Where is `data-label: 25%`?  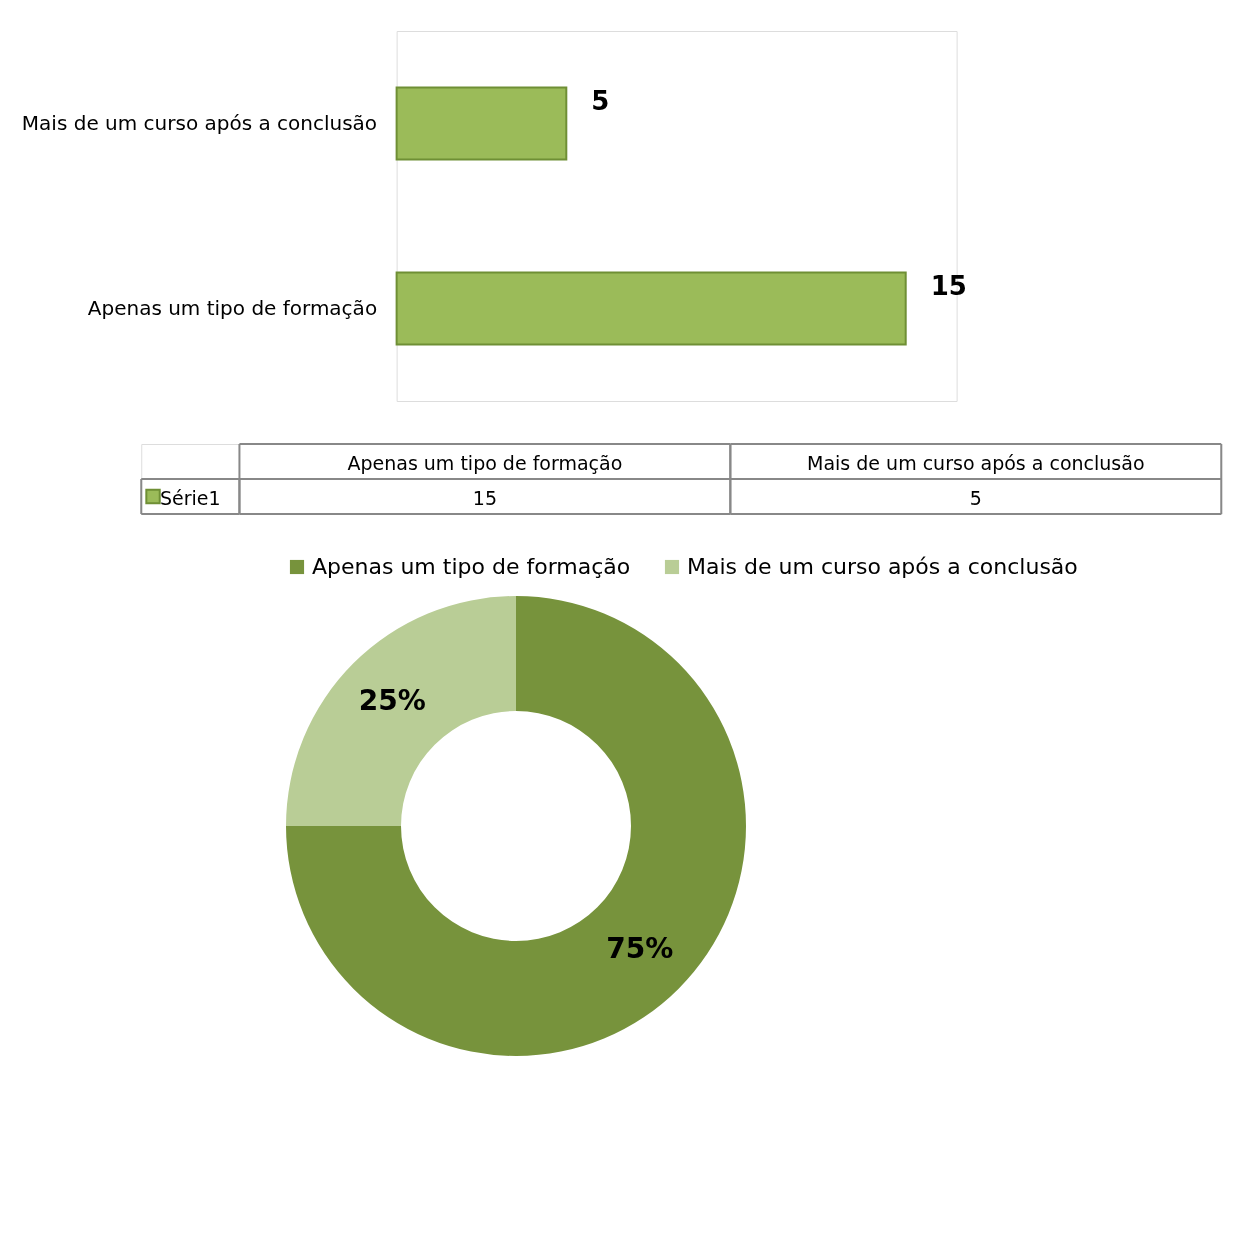
data-label: 25% is located at coordinates (392, 701).